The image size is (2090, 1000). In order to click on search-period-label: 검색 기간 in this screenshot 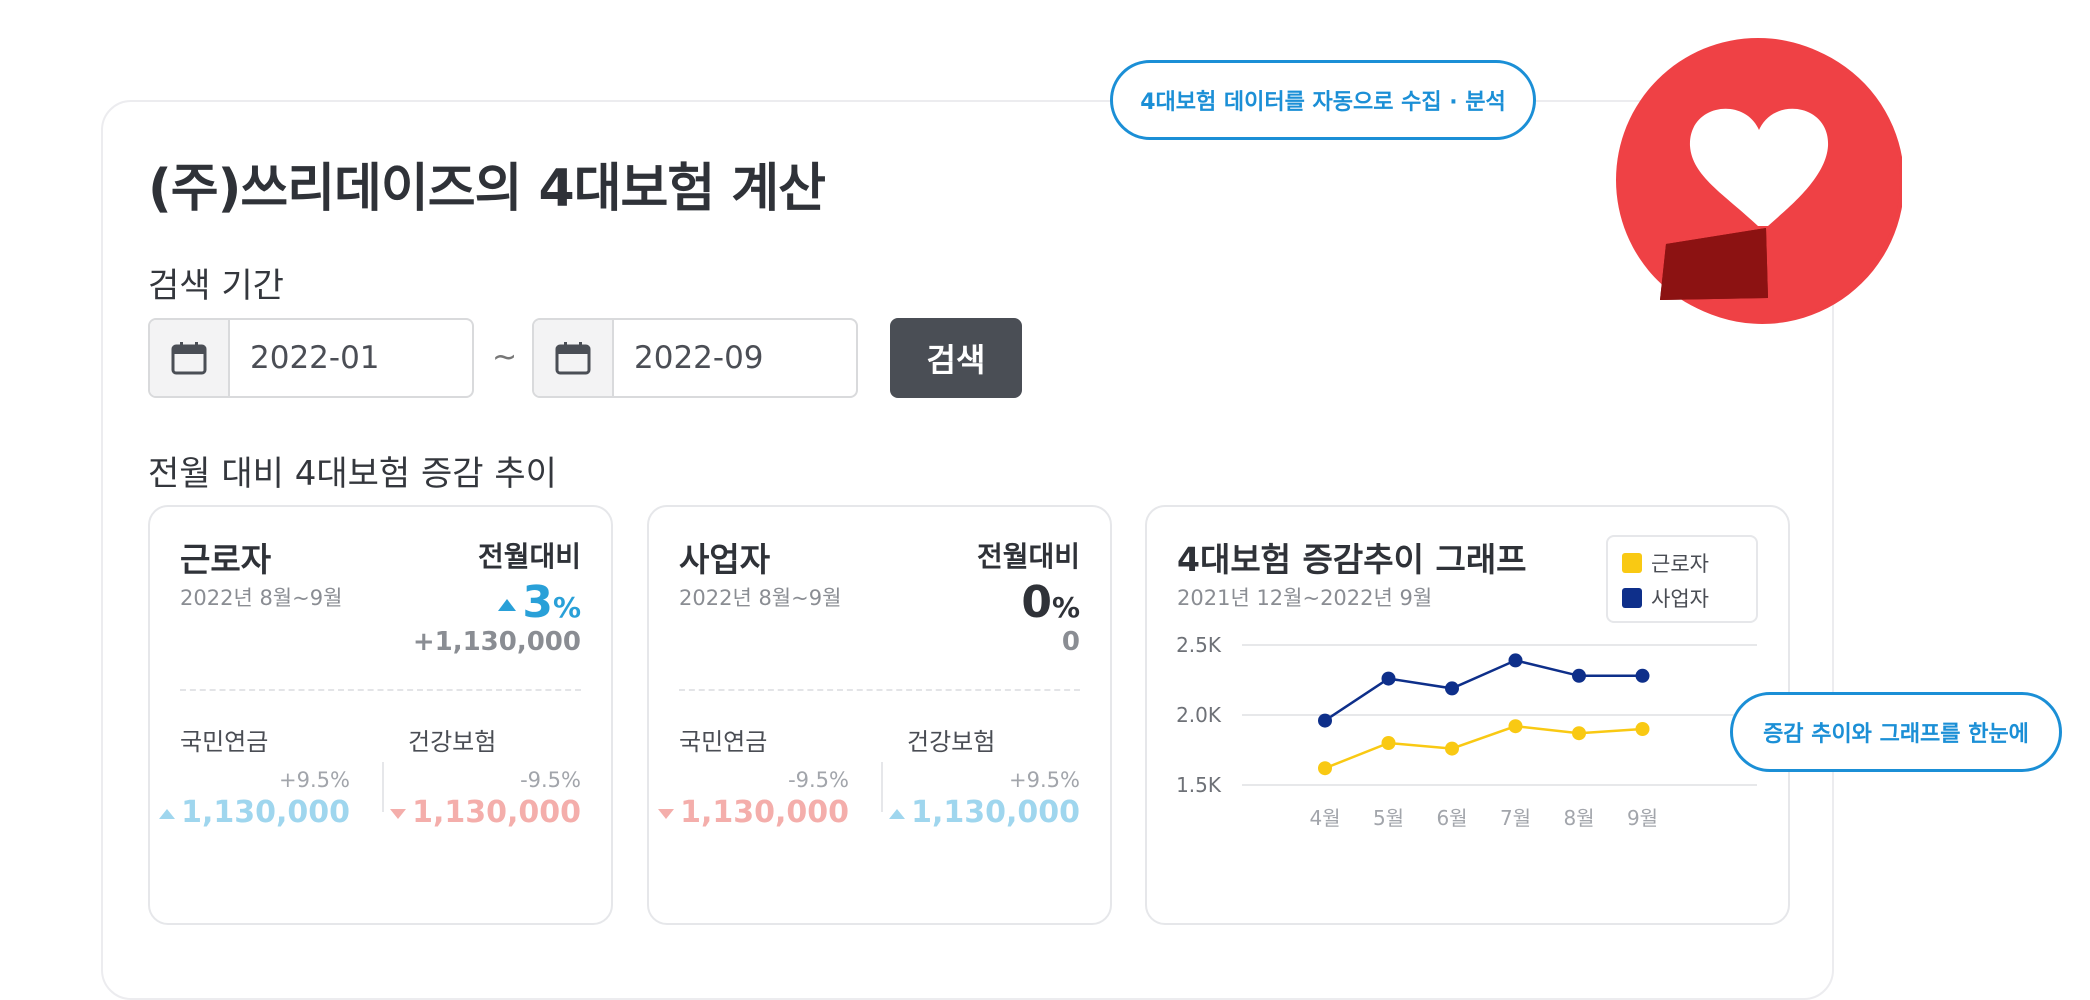, I will do `click(216, 286)`.